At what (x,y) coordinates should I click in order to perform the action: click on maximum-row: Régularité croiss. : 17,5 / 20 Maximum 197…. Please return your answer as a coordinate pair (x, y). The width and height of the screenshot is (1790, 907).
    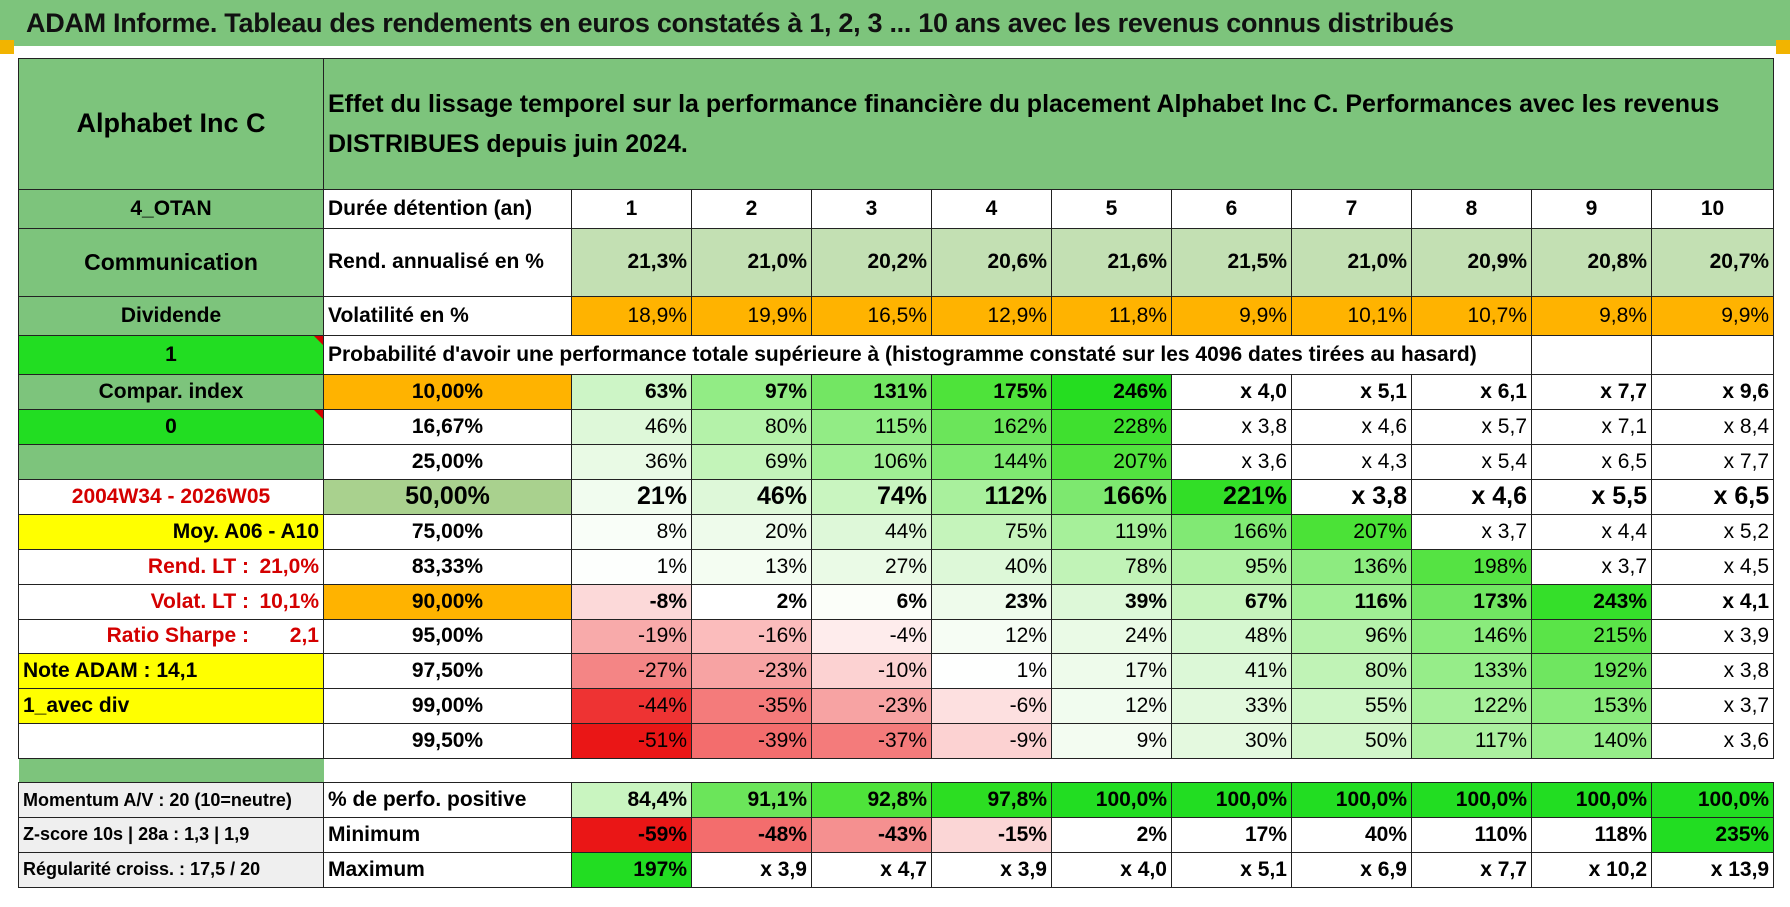
    Looking at the image, I should click on (896, 870).